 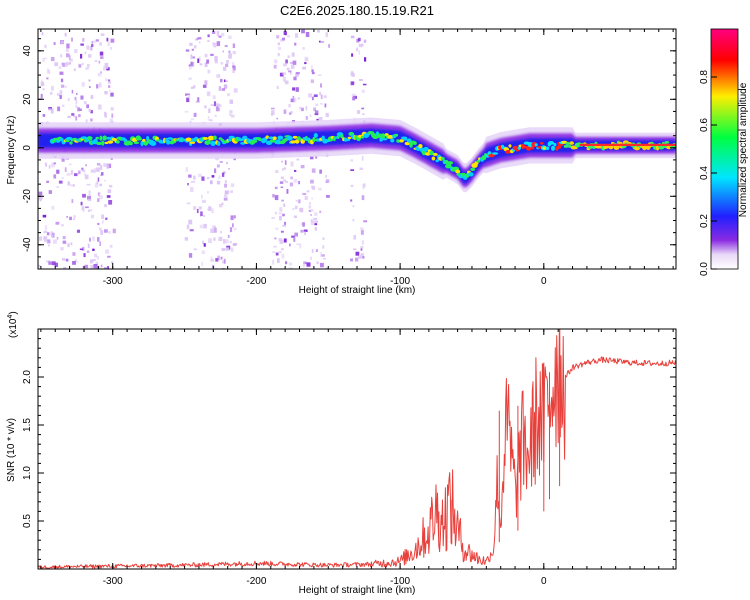 I want to click on colorbar-label: Normalized spectral amplitude, so click(x=743, y=149).